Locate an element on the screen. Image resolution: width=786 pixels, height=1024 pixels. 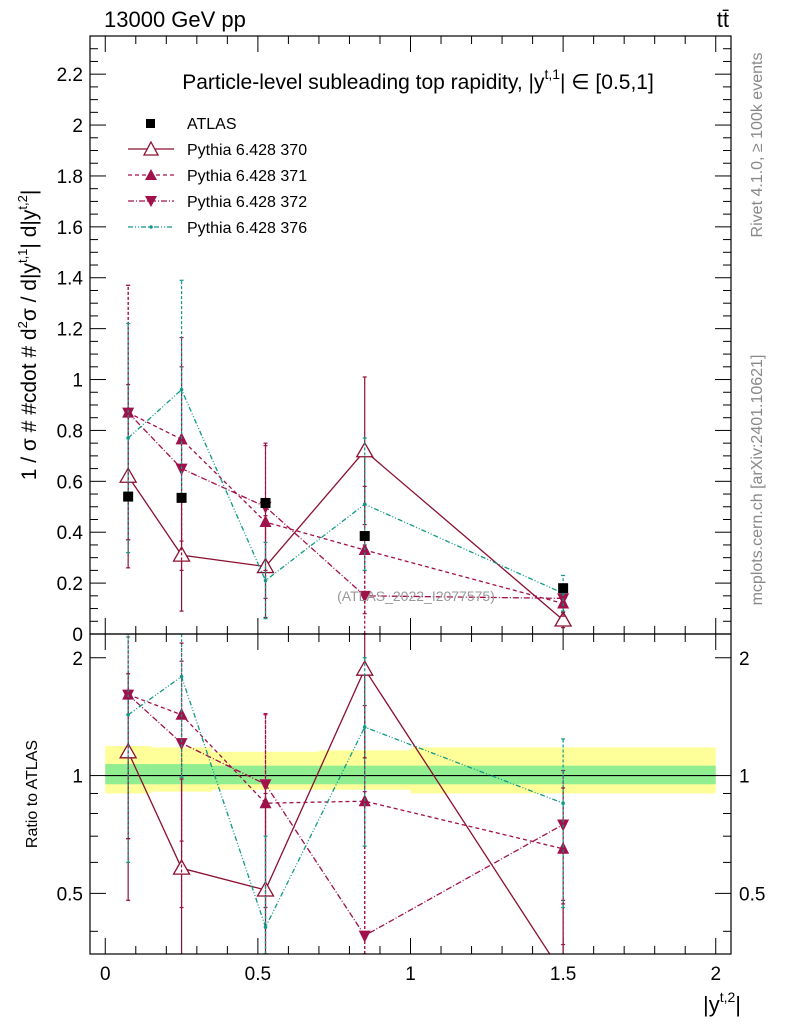
ratio-y-tick-label-right: 0.5 is located at coordinates (752, 894).